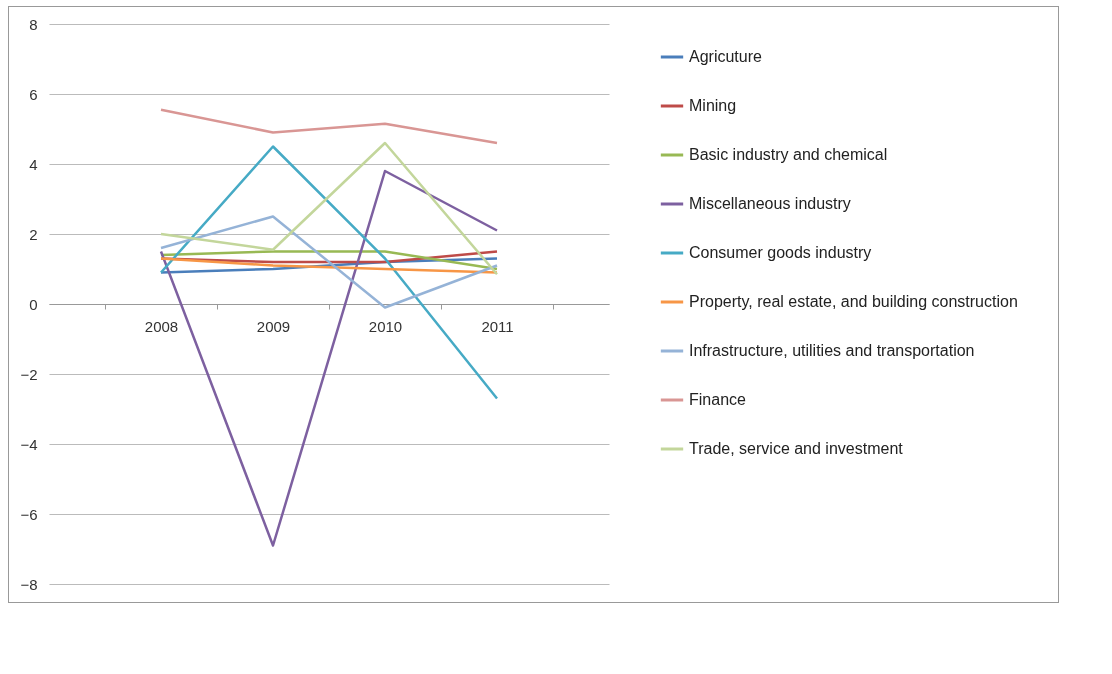 The width and height of the screenshot is (1112, 674). What do you see at coordinates (161, 326) in the screenshot?
I see `x-tick-label: 2008` at bounding box center [161, 326].